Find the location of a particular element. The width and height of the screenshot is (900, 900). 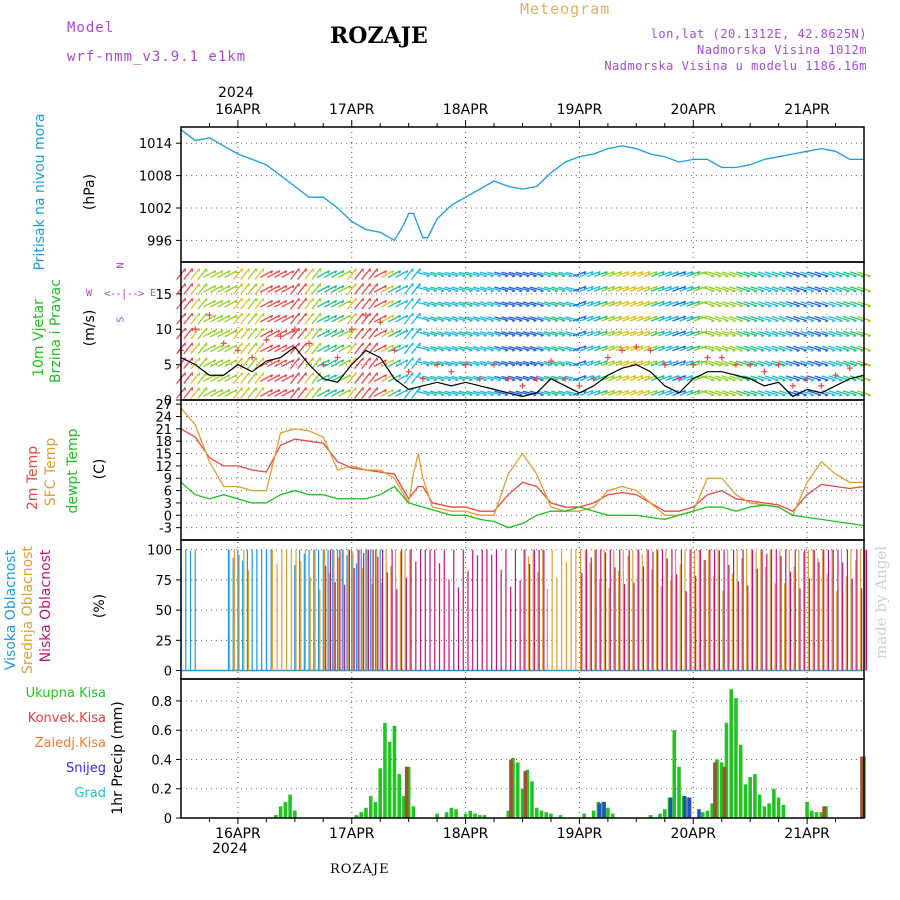

legend-total-rain: Ukupna Kisa is located at coordinates (65, 693).